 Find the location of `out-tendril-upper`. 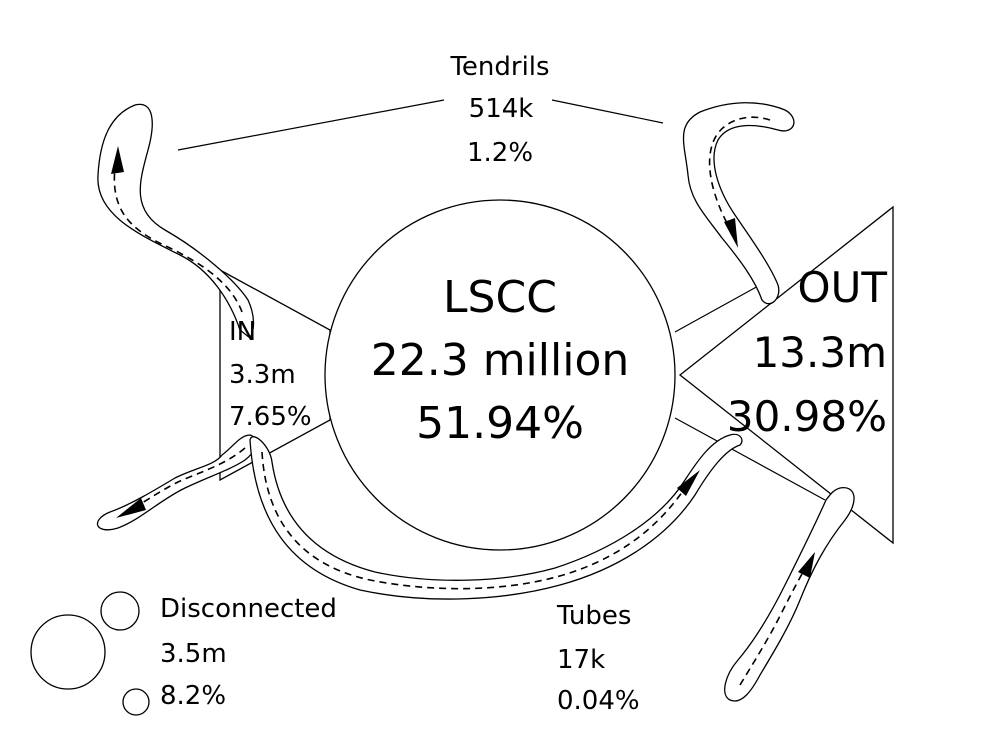

out-tendril-upper is located at coordinates (738, 203).